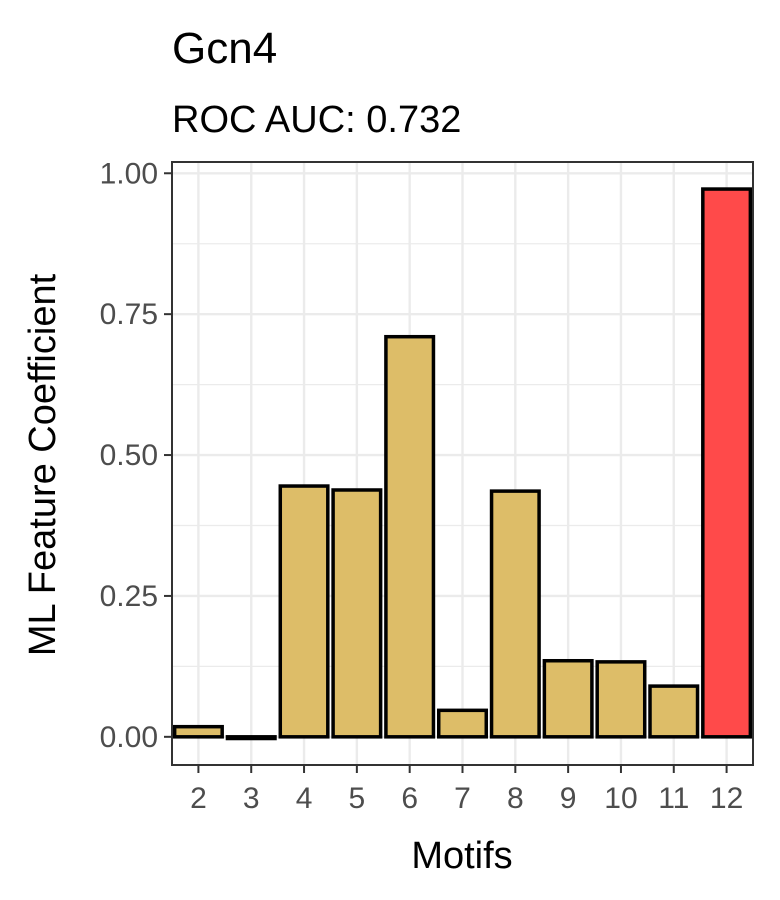 The image size is (780, 900). I want to click on y-tick-label: 0.25, so click(129, 596).